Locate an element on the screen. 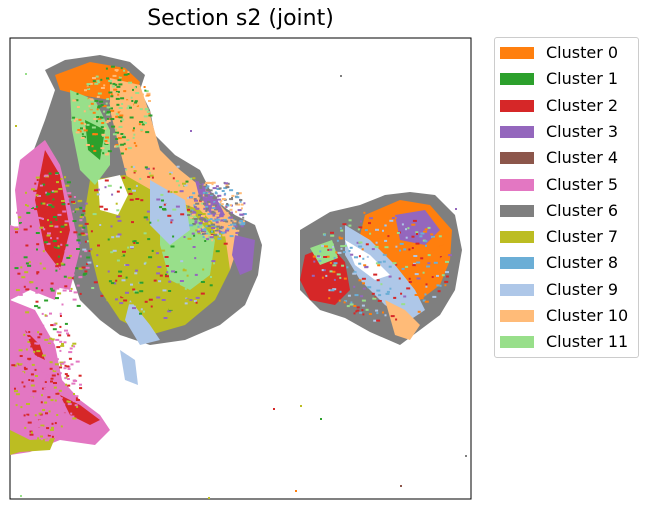 The height and width of the screenshot is (509, 648). legend-label: Cluster 10 is located at coordinates (587, 315).